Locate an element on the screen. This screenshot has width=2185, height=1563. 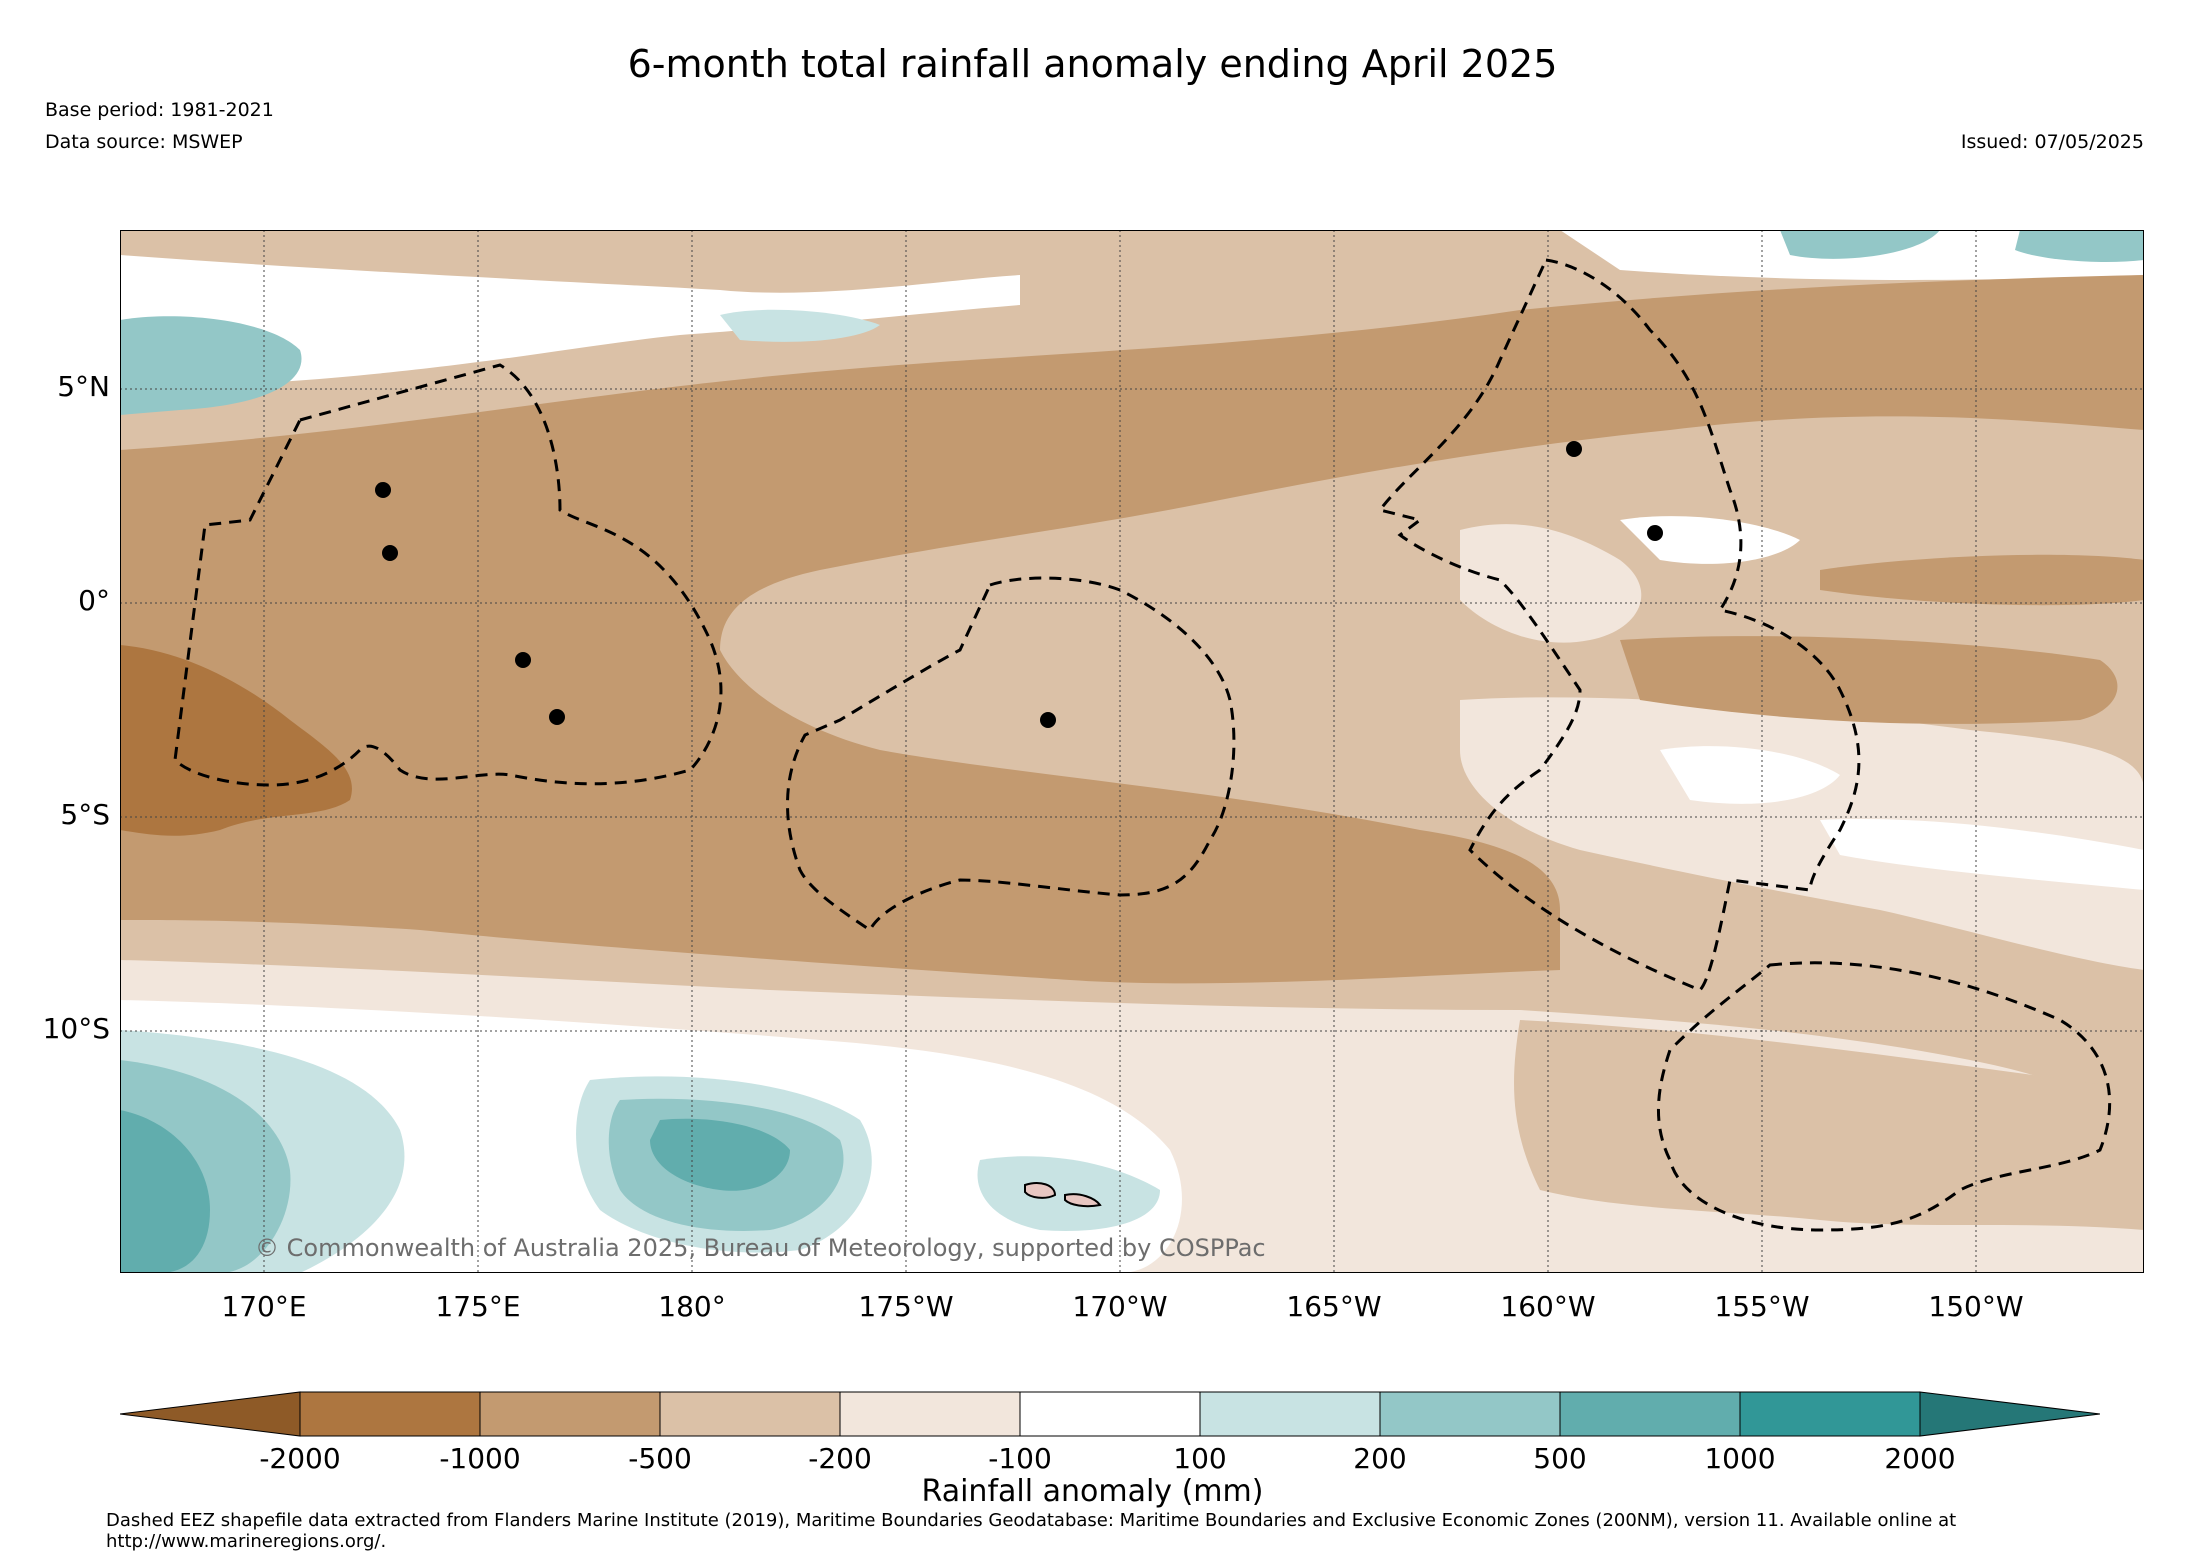
colorbar-title: Rainfall anomaly (mm) is located at coordinates (1092, 1491).